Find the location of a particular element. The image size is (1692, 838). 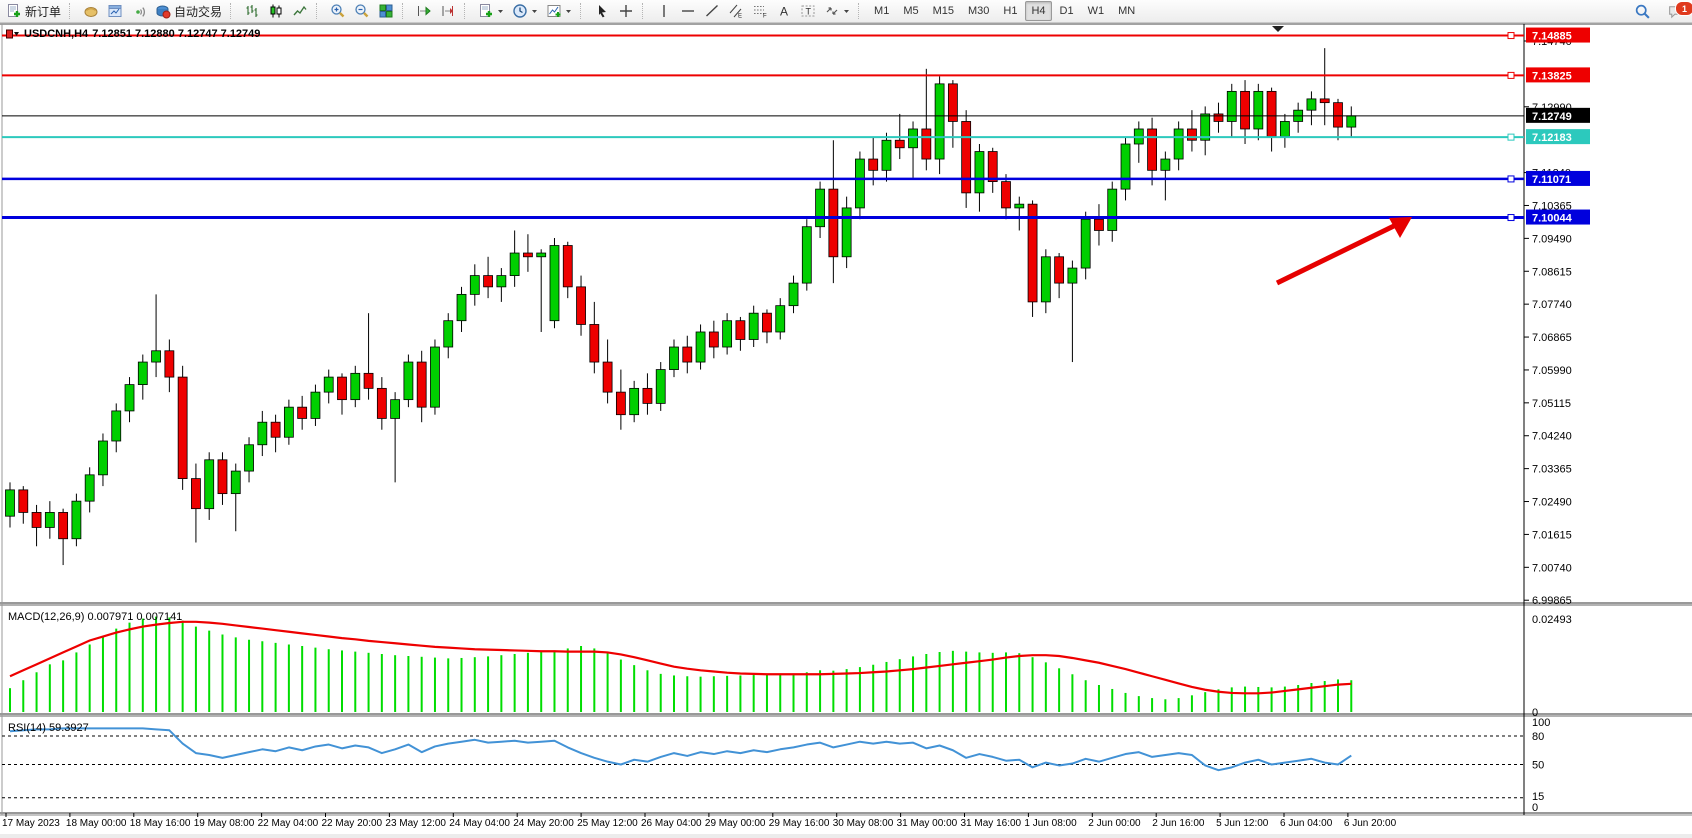

arrows-dropdown-button is located at coordinates (837, 11).